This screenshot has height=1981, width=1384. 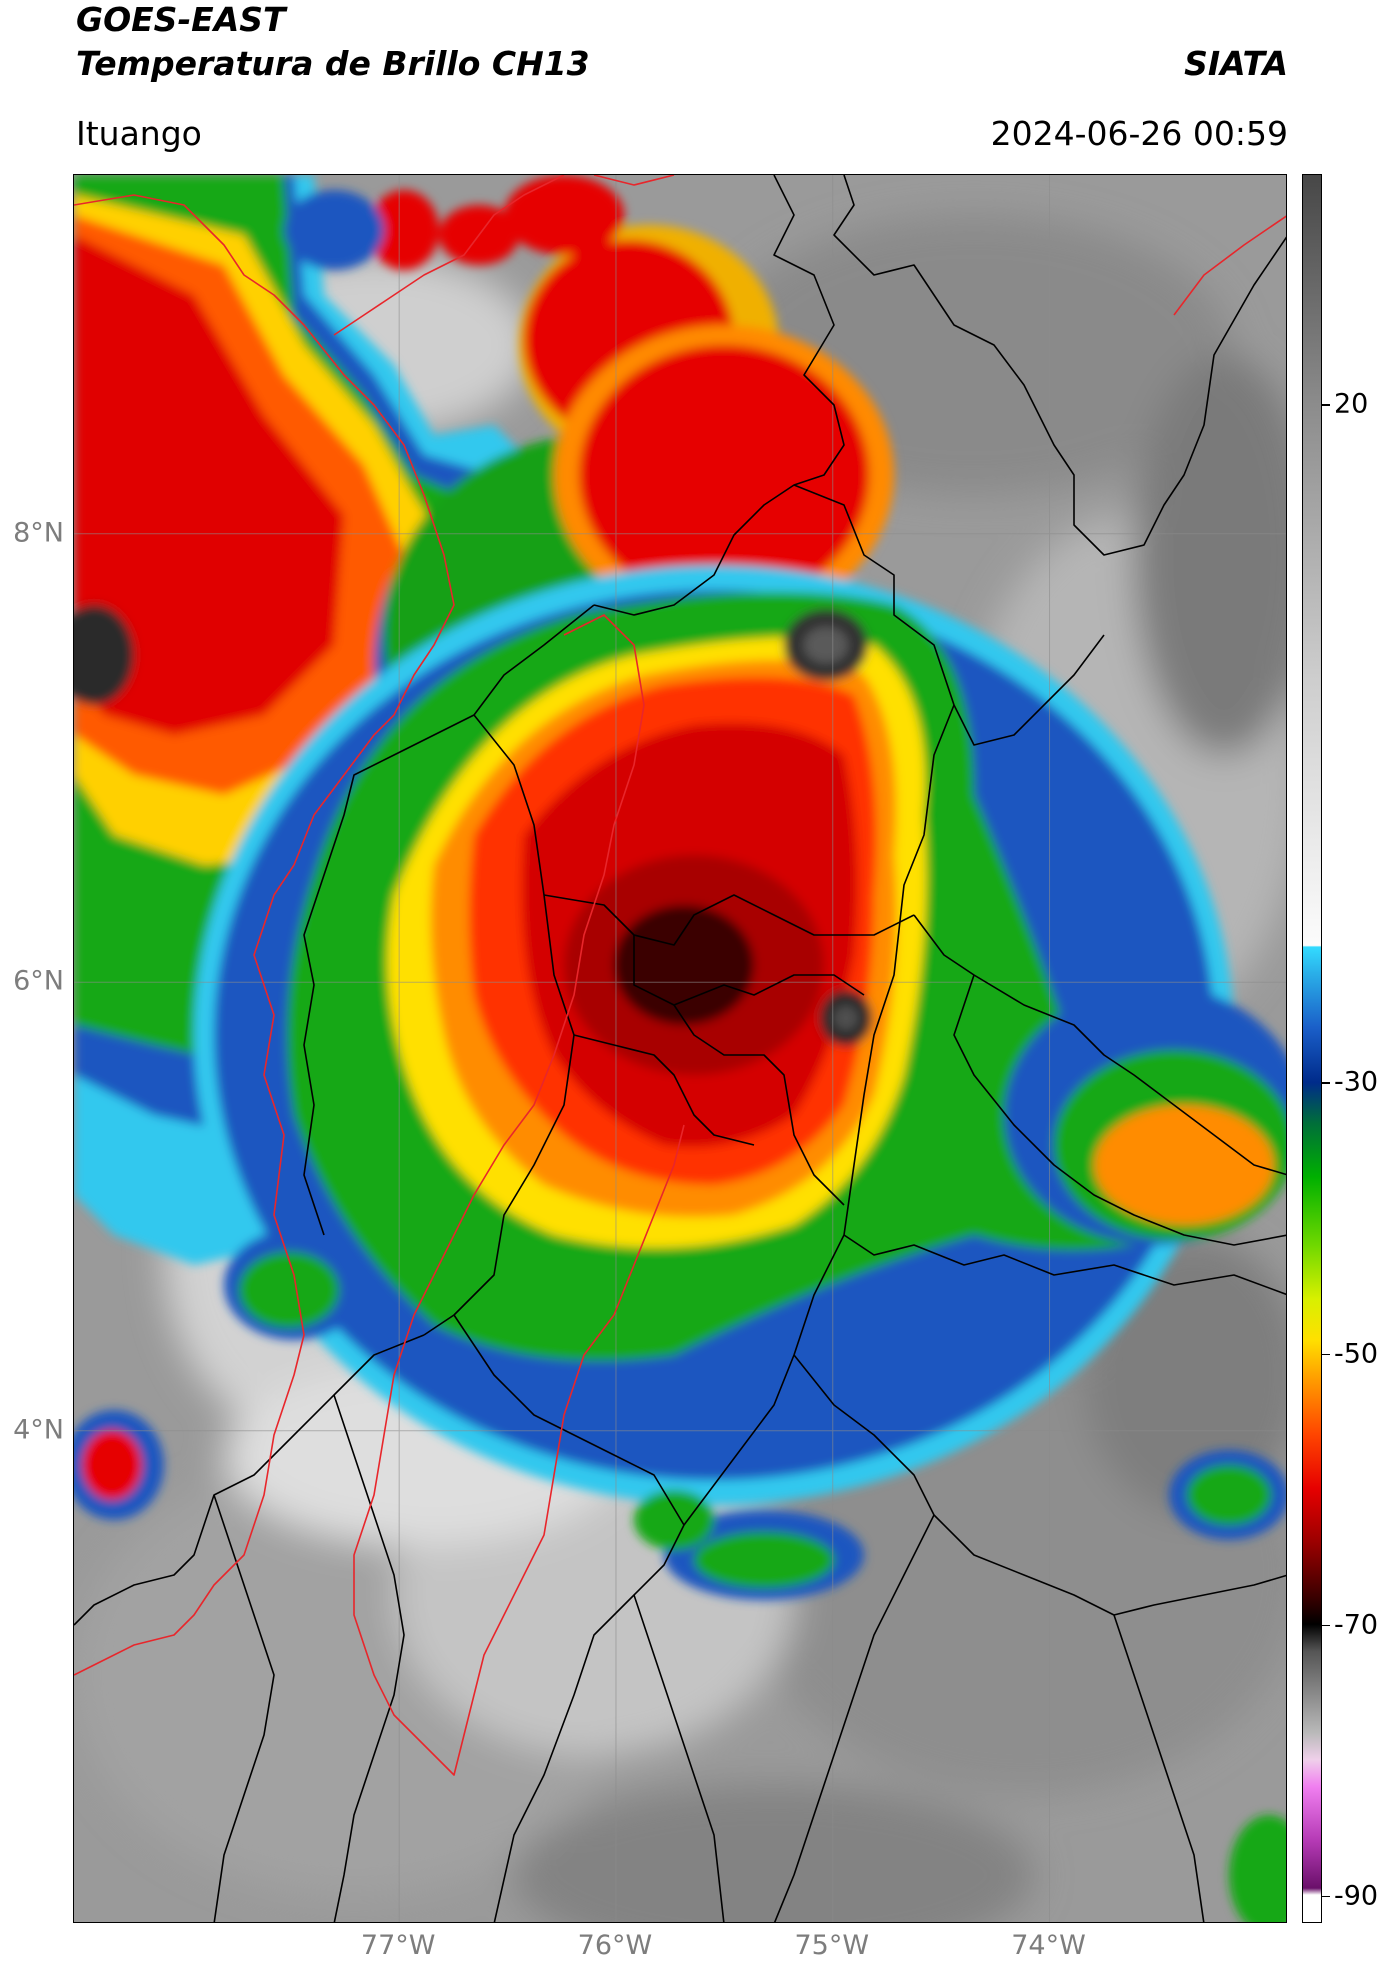 What do you see at coordinates (1356, 1354) in the screenshot?
I see `colorbar-tick-label: -50` at bounding box center [1356, 1354].